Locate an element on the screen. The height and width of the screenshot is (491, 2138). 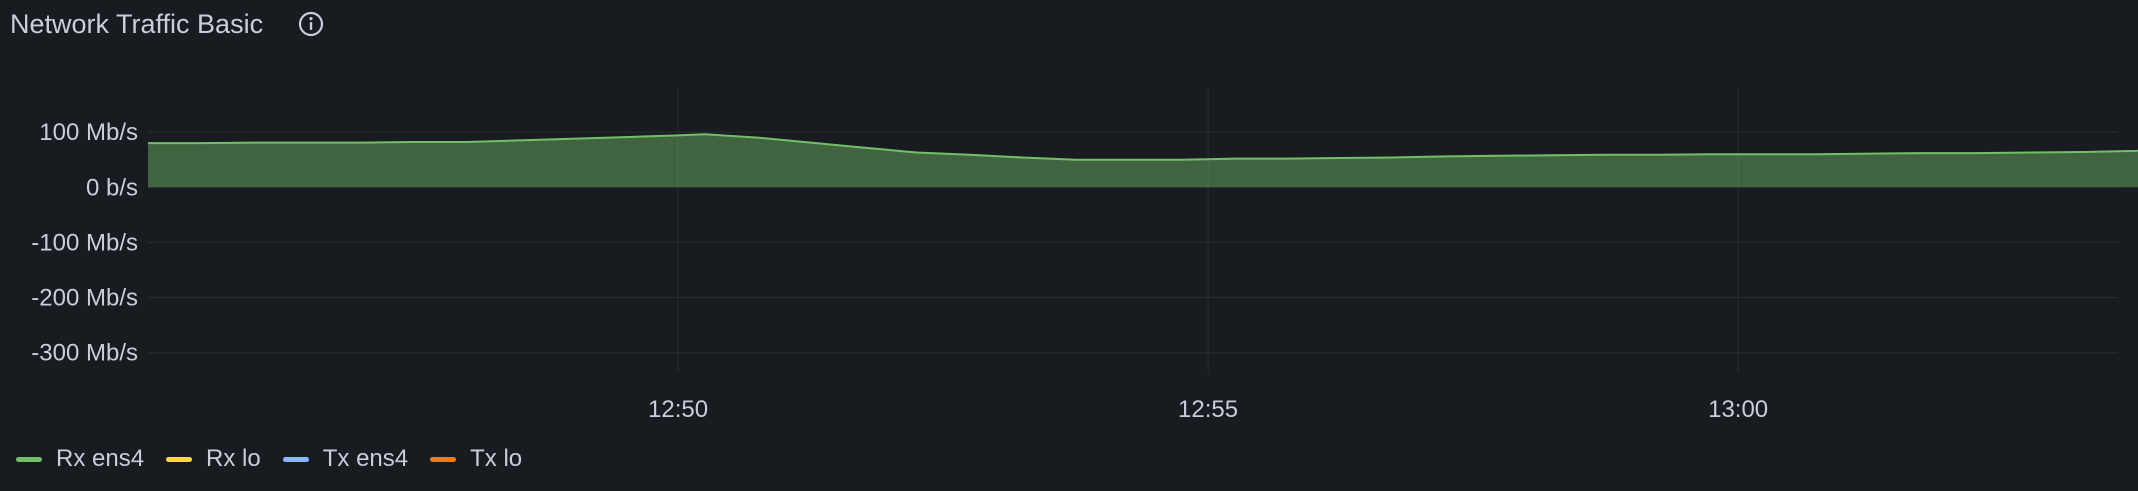
legend-label: Rx lo is located at coordinates (233, 458).